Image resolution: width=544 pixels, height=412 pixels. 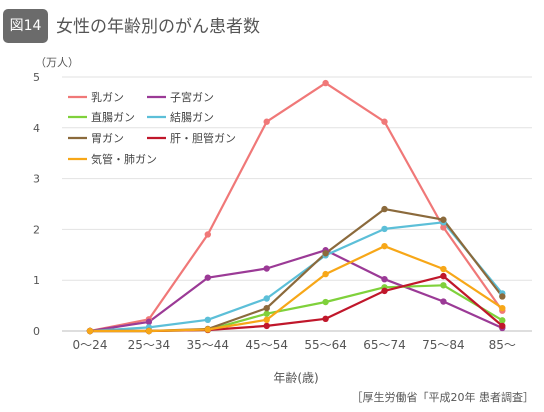 What do you see at coordinates (36, 179) in the screenshot?
I see `y-tick-label: 3` at bounding box center [36, 179].